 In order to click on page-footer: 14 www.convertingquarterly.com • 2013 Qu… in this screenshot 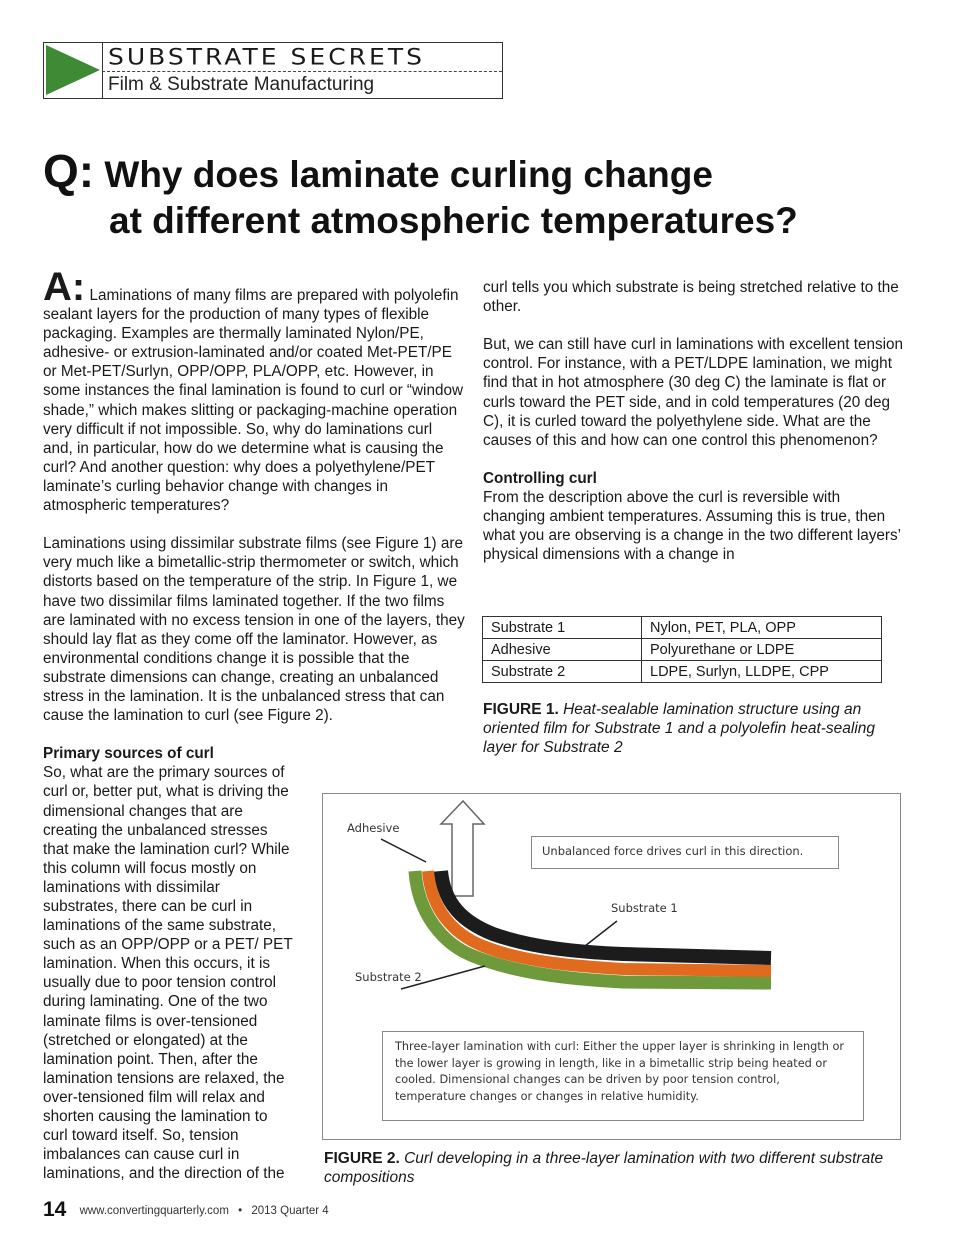, I will do `click(186, 1210)`.